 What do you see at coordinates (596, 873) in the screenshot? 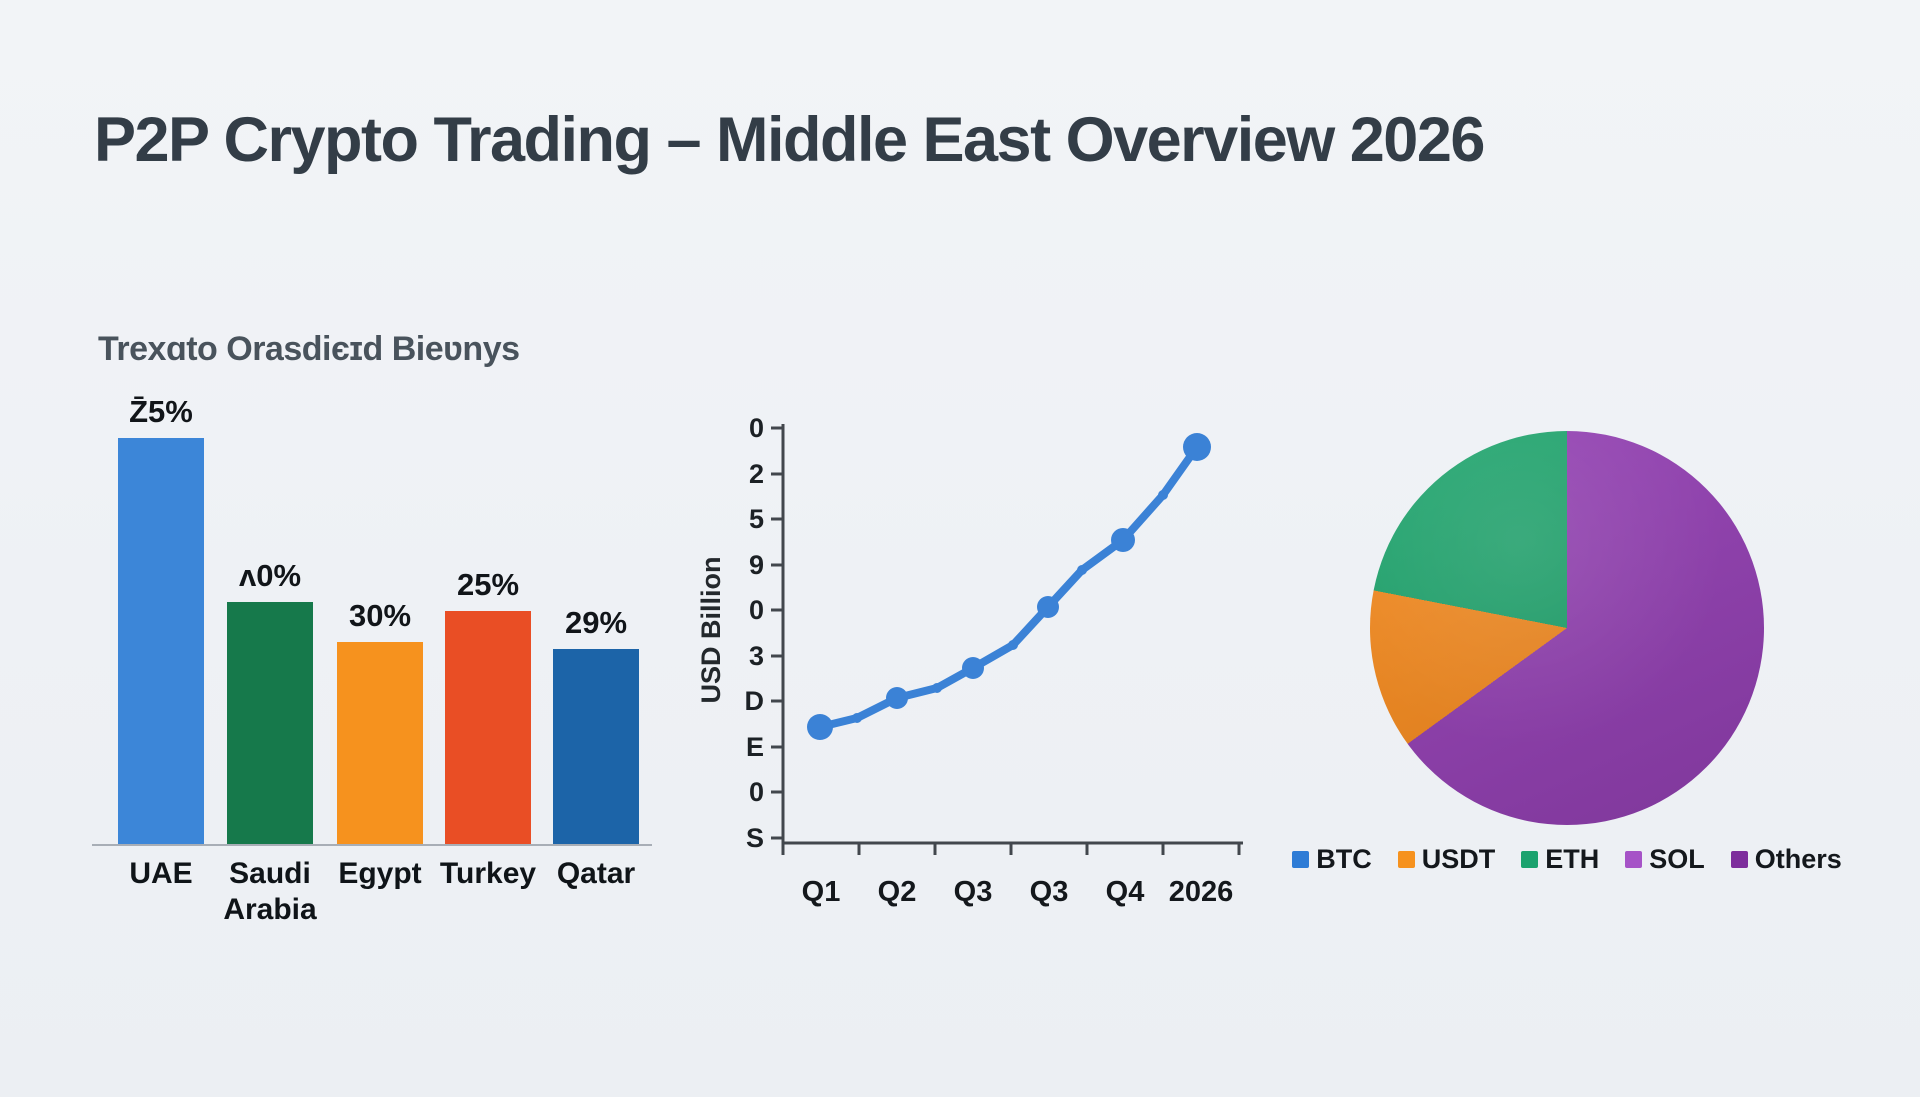
I see `bar-category-label: Qatar` at bounding box center [596, 873].